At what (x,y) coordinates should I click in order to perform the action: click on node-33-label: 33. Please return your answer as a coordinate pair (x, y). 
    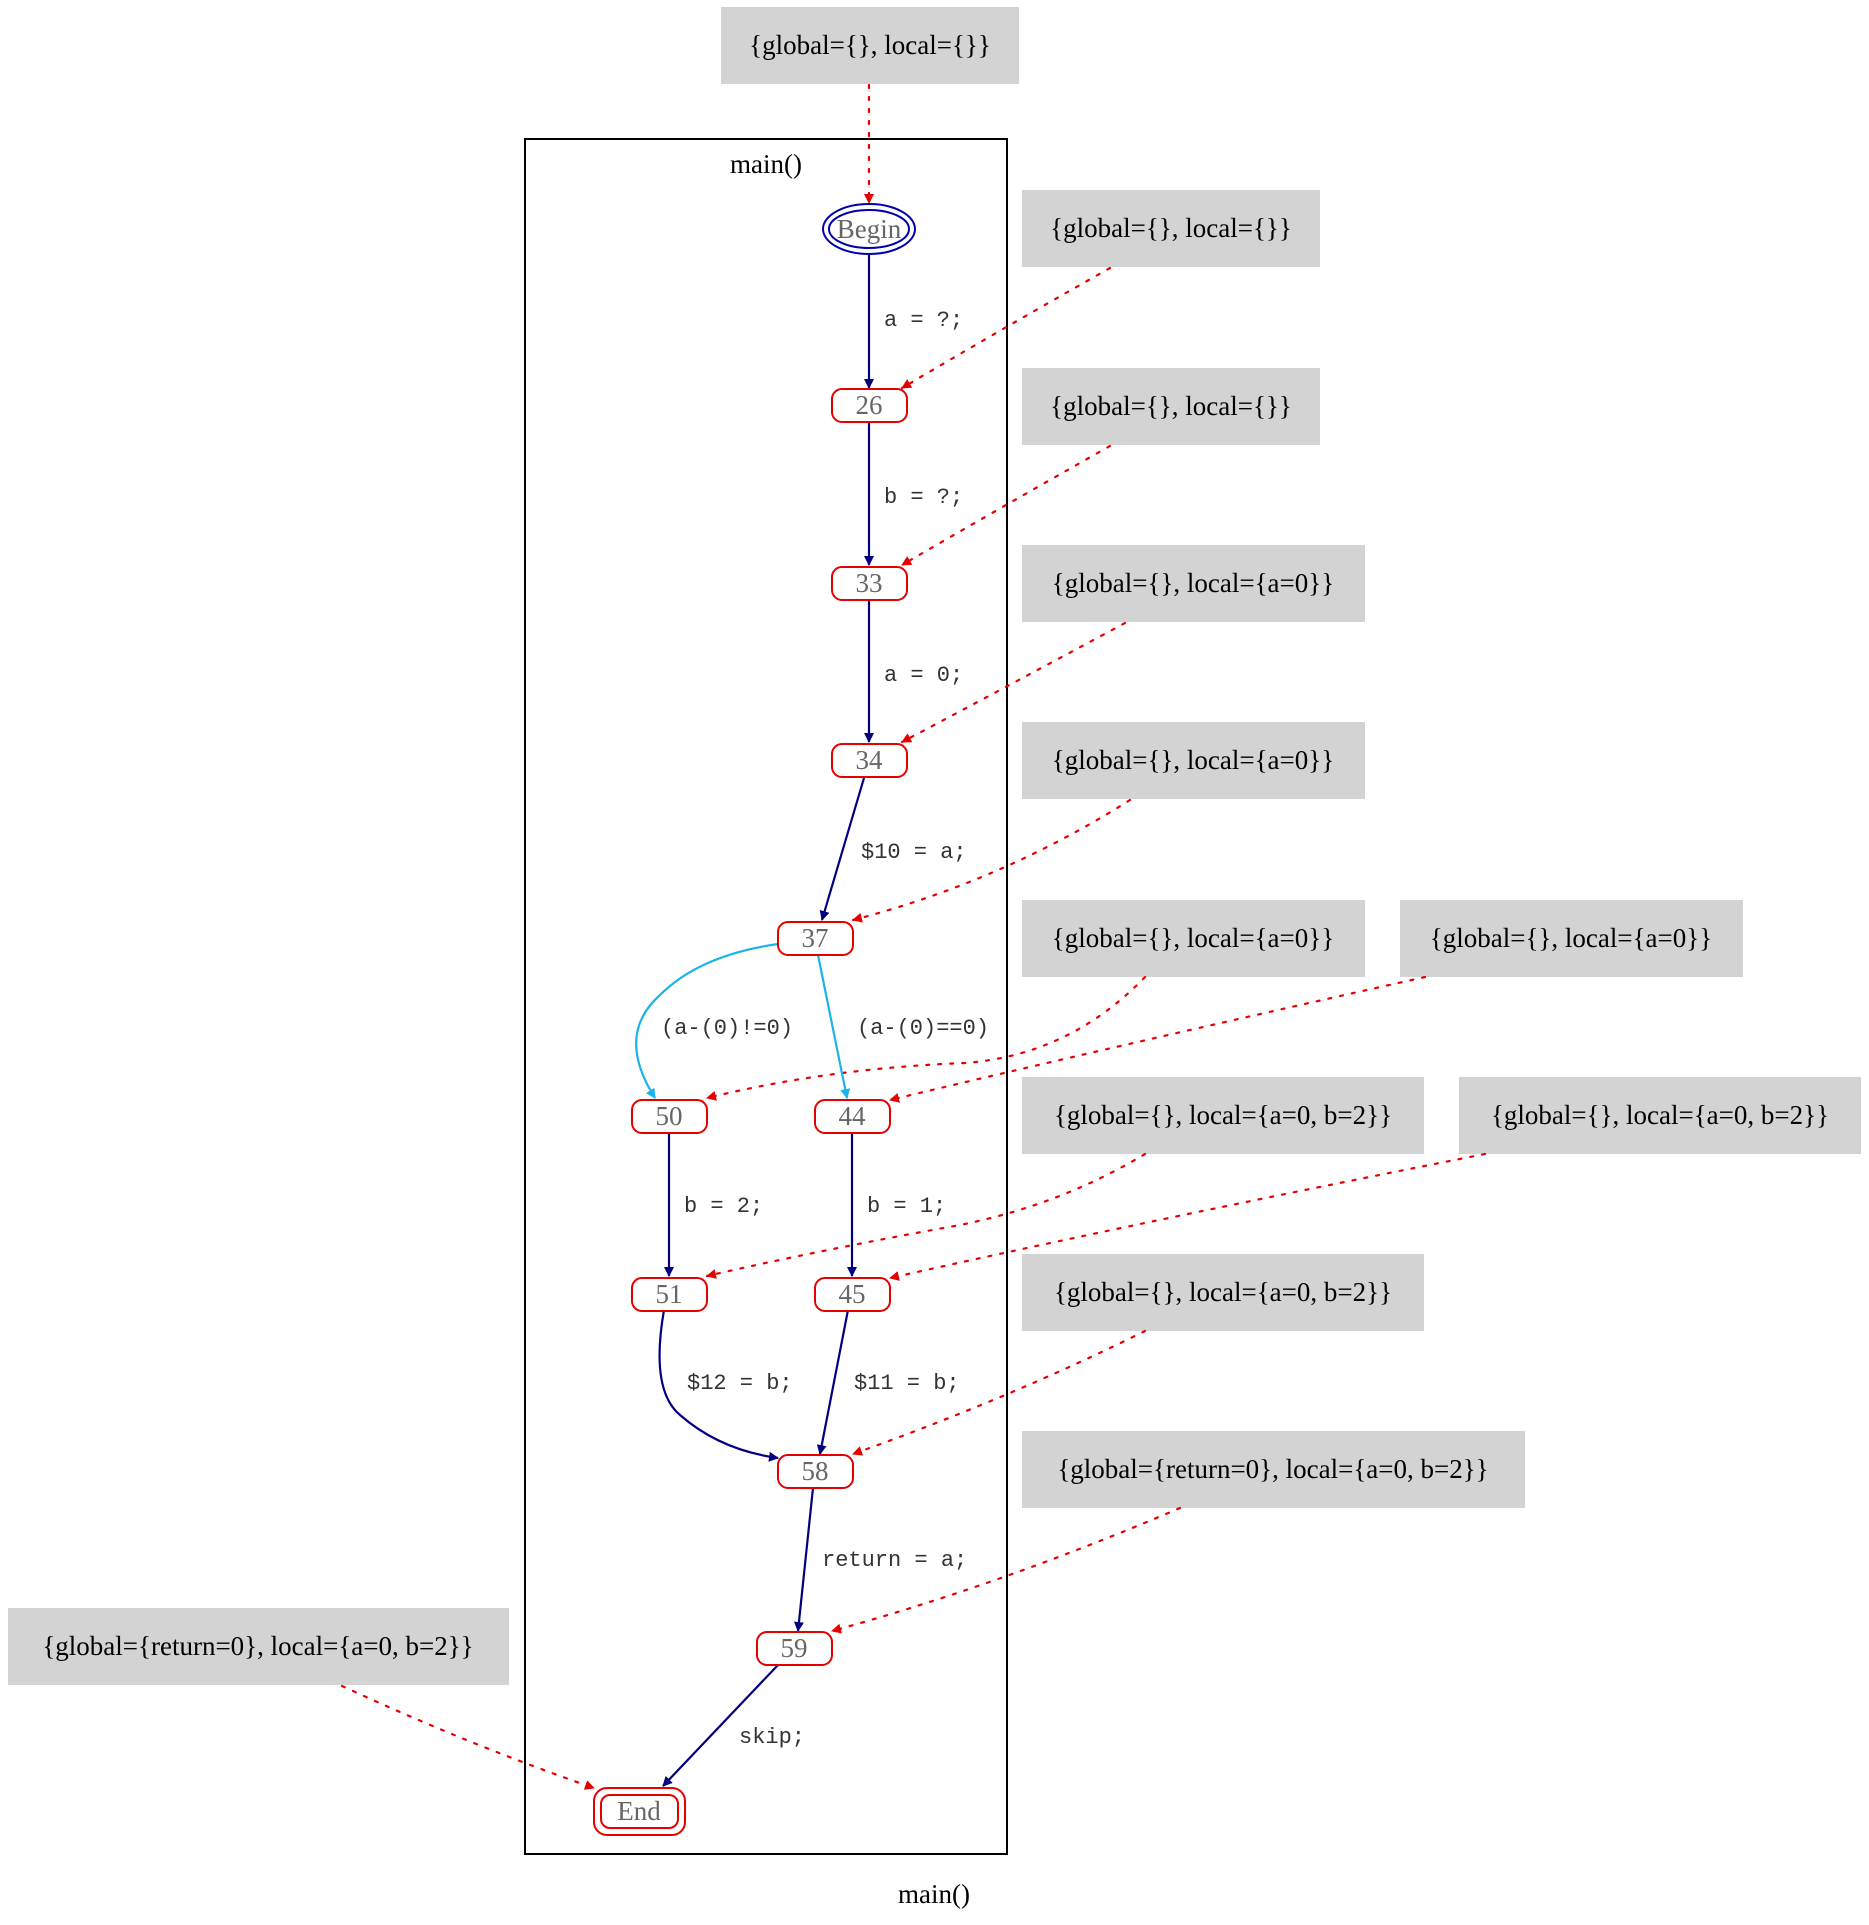
    Looking at the image, I should click on (869, 583).